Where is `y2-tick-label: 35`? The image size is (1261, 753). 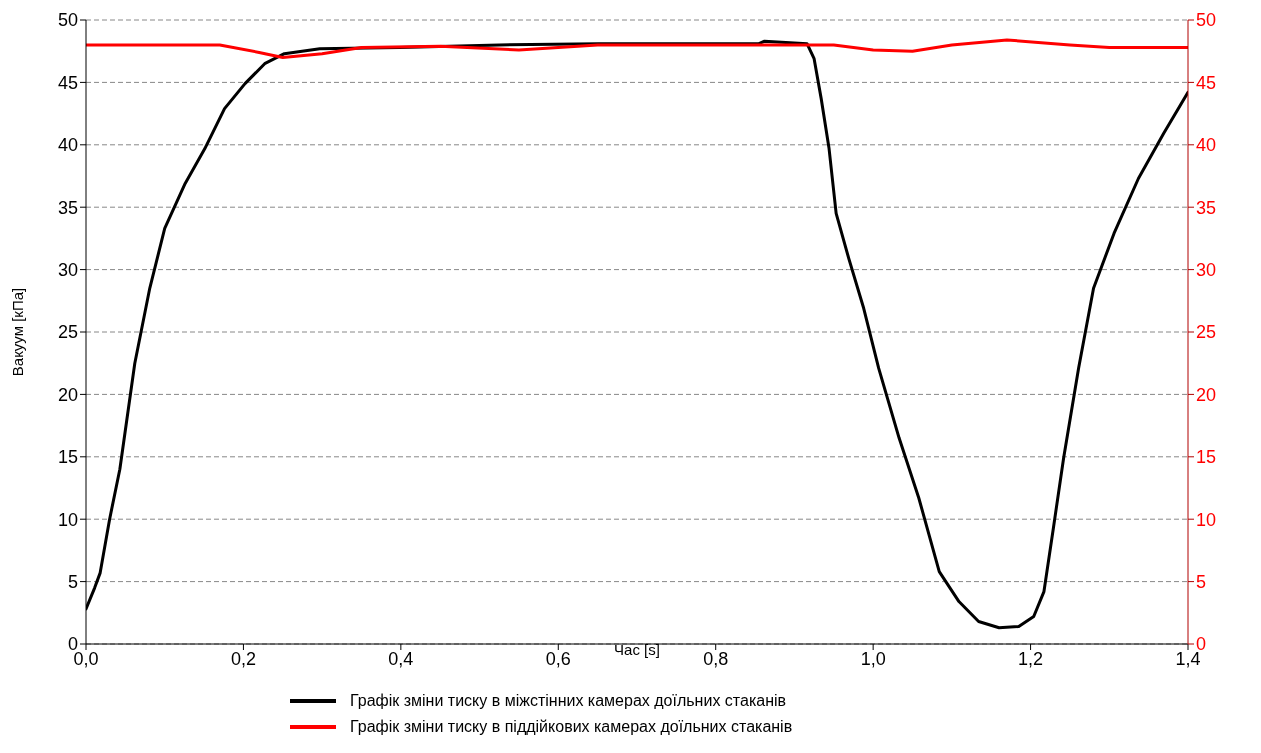 y2-tick-label: 35 is located at coordinates (1206, 207).